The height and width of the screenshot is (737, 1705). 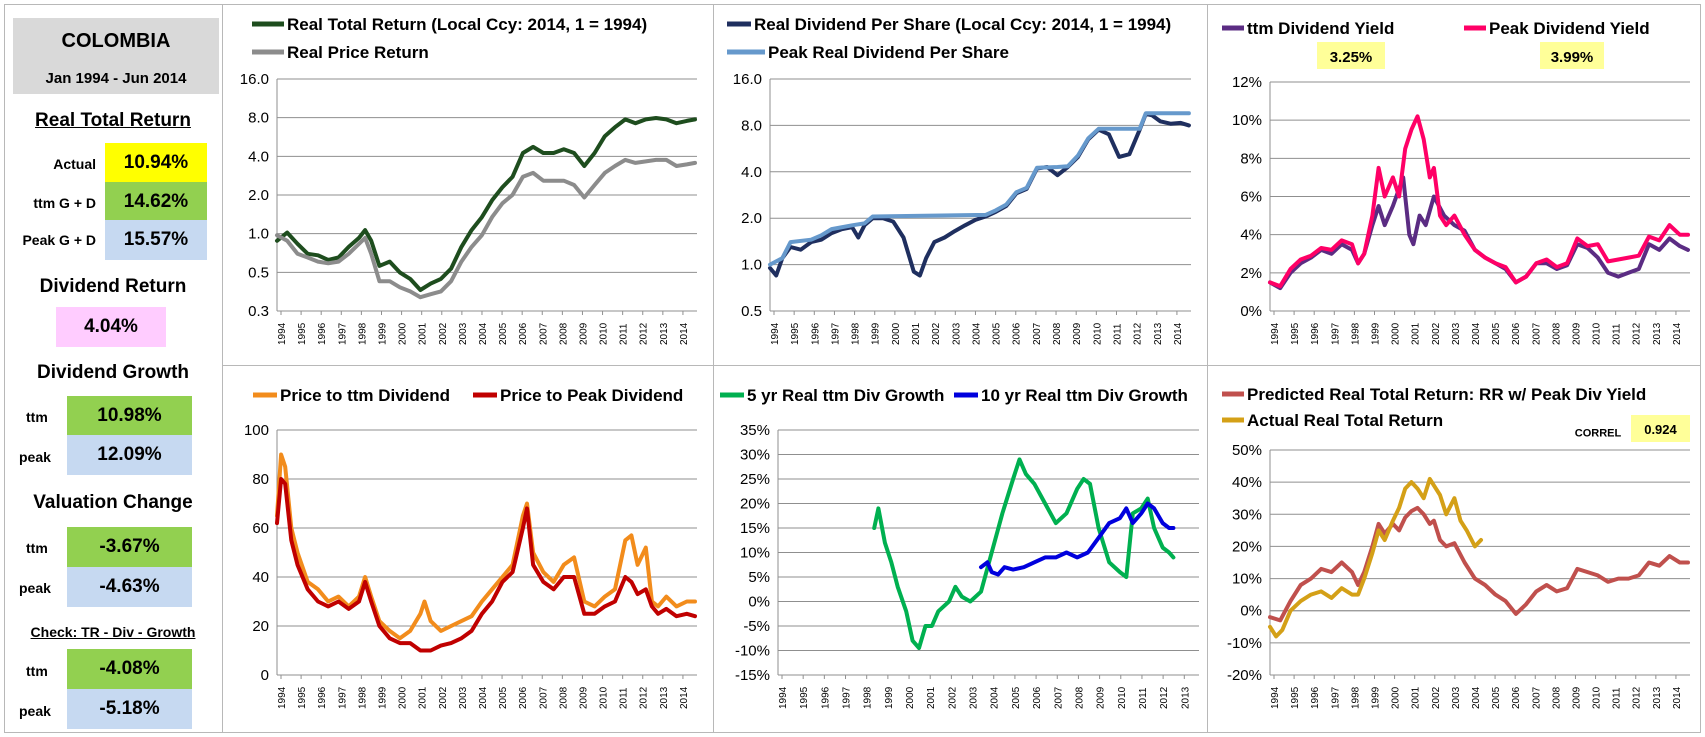 What do you see at coordinates (116, 41) in the screenshot?
I see `country-title: COLOMBIA` at bounding box center [116, 41].